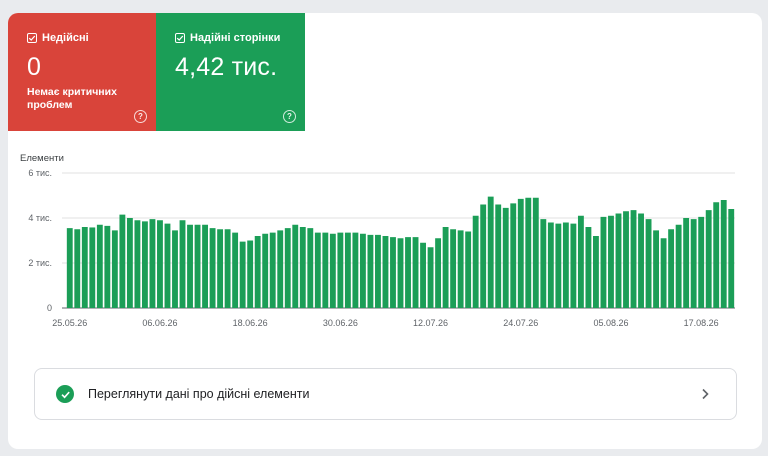 The height and width of the screenshot is (456, 768). Describe the element at coordinates (65, 394) in the screenshot. I see `check-circle-icon` at that location.